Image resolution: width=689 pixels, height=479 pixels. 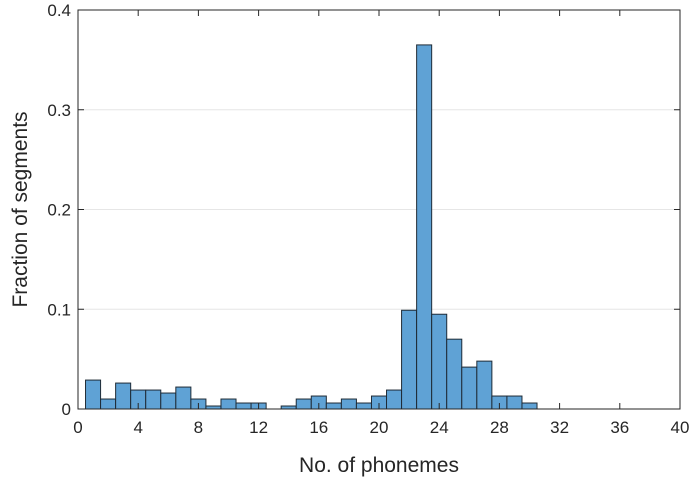 I want to click on x-tick-label: 24, so click(x=439, y=427).